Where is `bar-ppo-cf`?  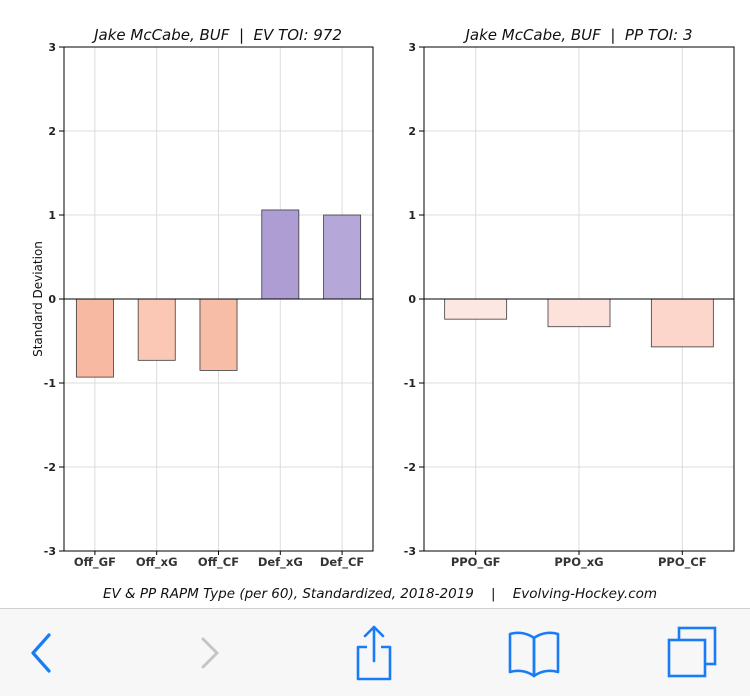
bar-ppo-cf is located at coordinates (682, 323).